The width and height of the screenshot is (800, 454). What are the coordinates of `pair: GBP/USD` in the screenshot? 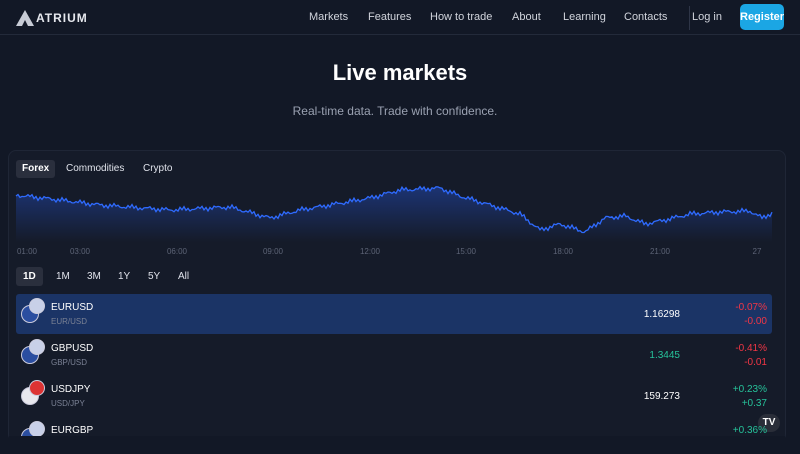 It's located at (69, 362).